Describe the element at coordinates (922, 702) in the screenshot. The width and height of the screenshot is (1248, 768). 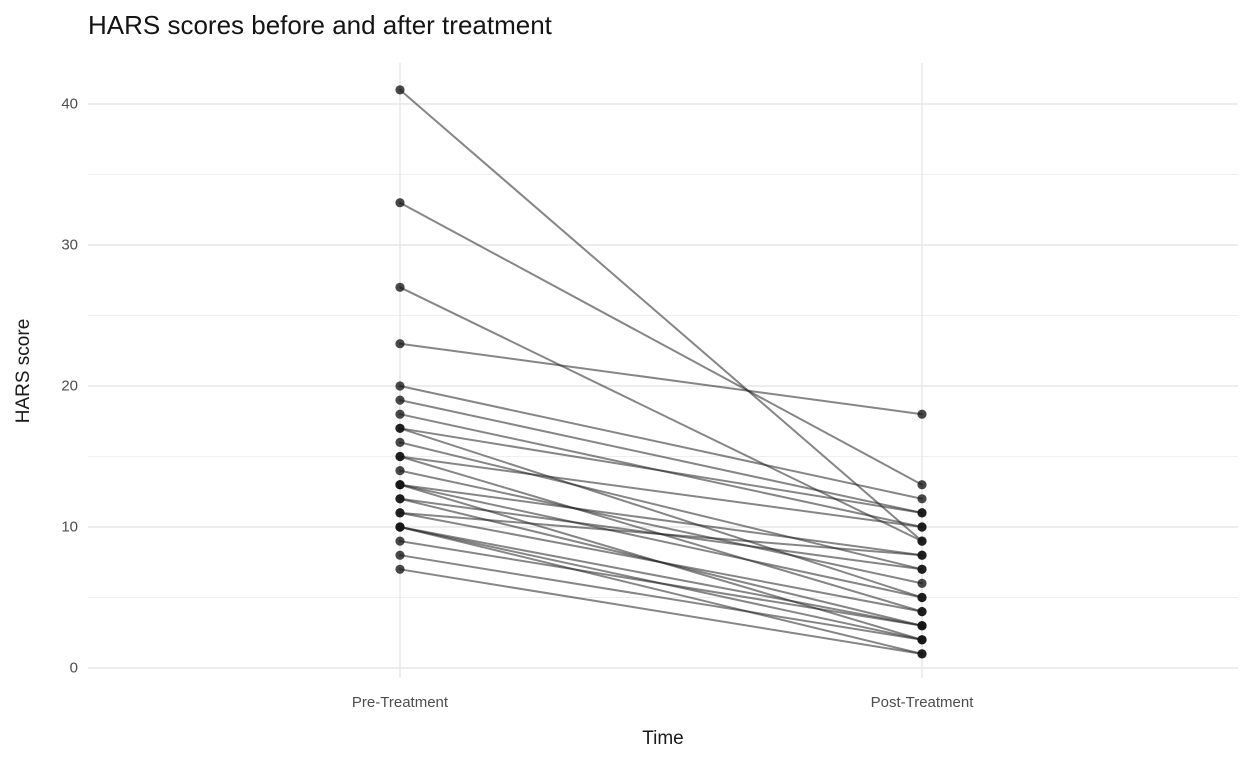
I see `x-tick-post-treatment: Post-Treatment` at that location.